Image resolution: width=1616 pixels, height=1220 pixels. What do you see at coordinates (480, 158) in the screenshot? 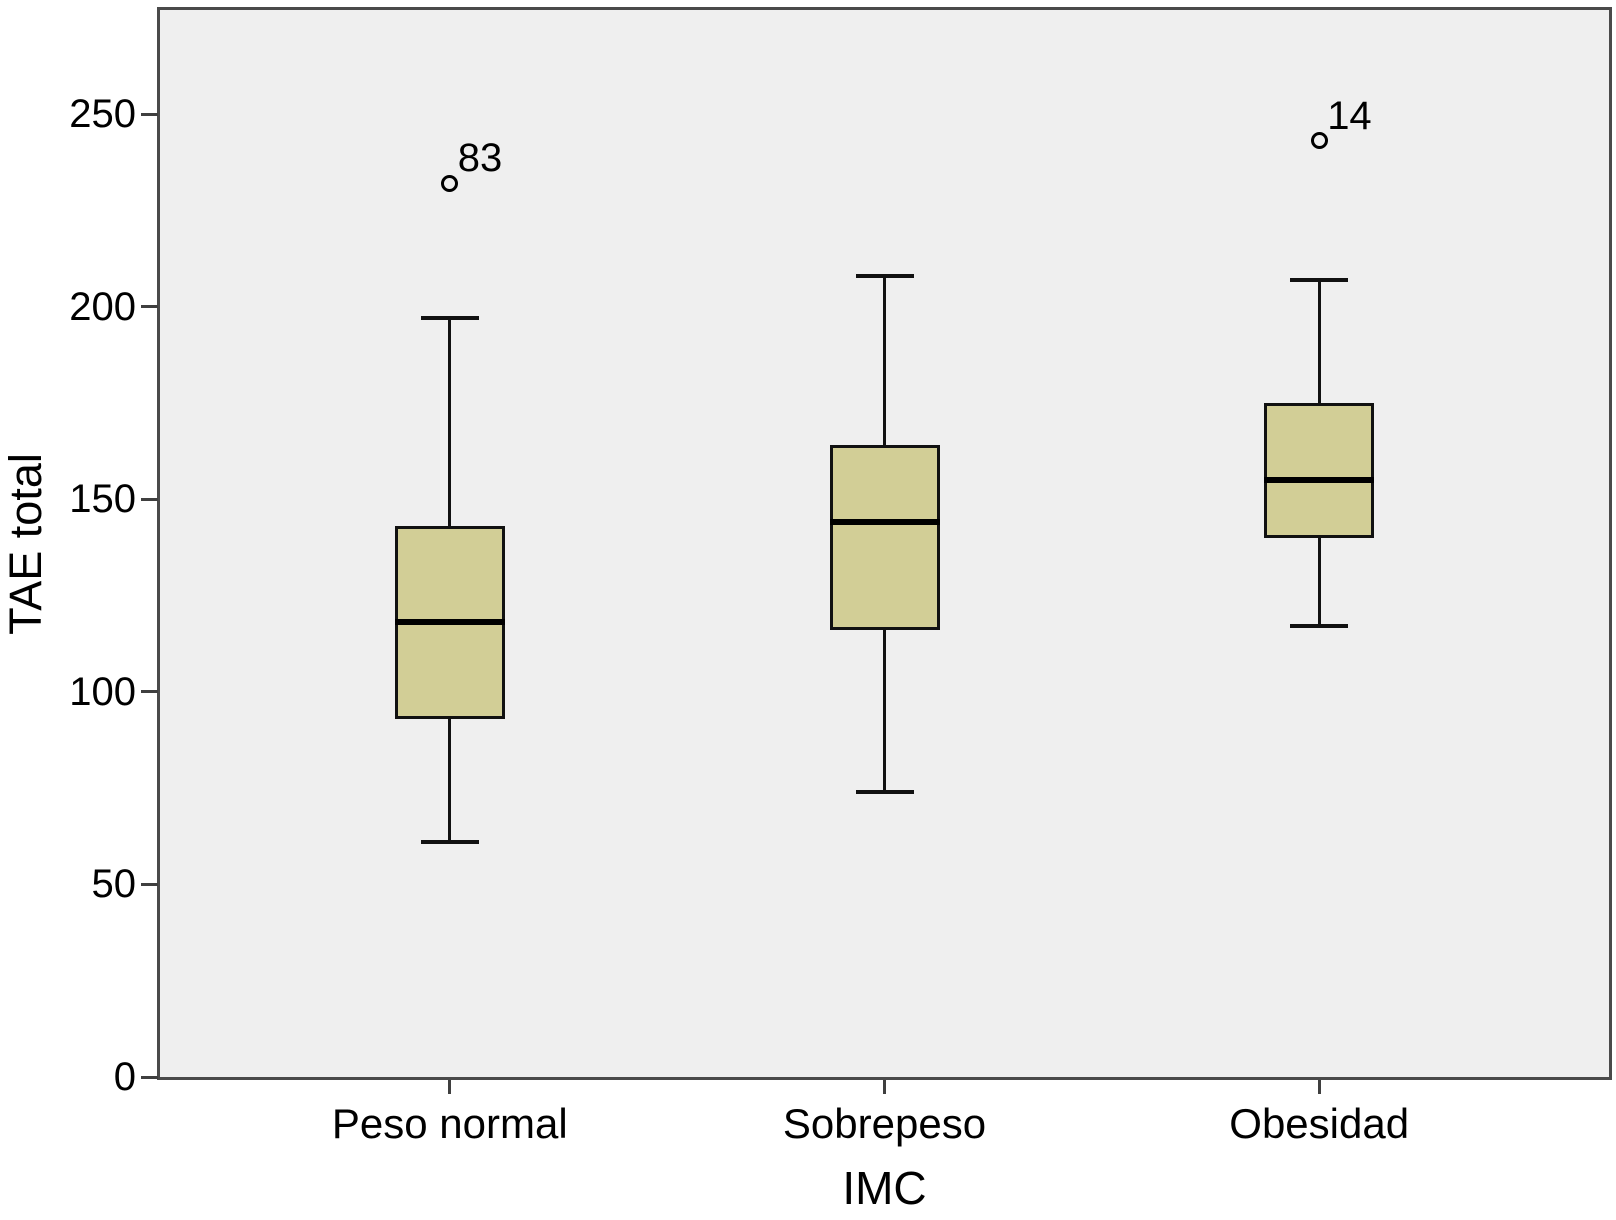
I see `outlier-label: 83` at bounding box center [480, 158].